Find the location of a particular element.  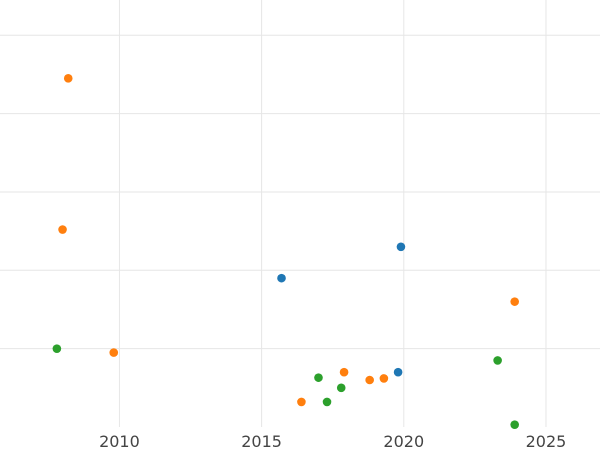

x-tick-label: 2015 is located at coordinates (261, 441).